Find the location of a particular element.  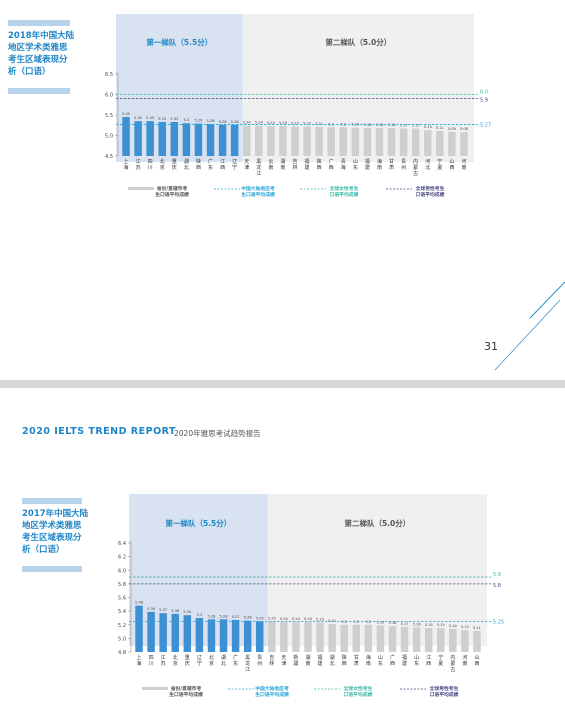

bar-value-label: 5.14 is located at coordinates (453, 626).